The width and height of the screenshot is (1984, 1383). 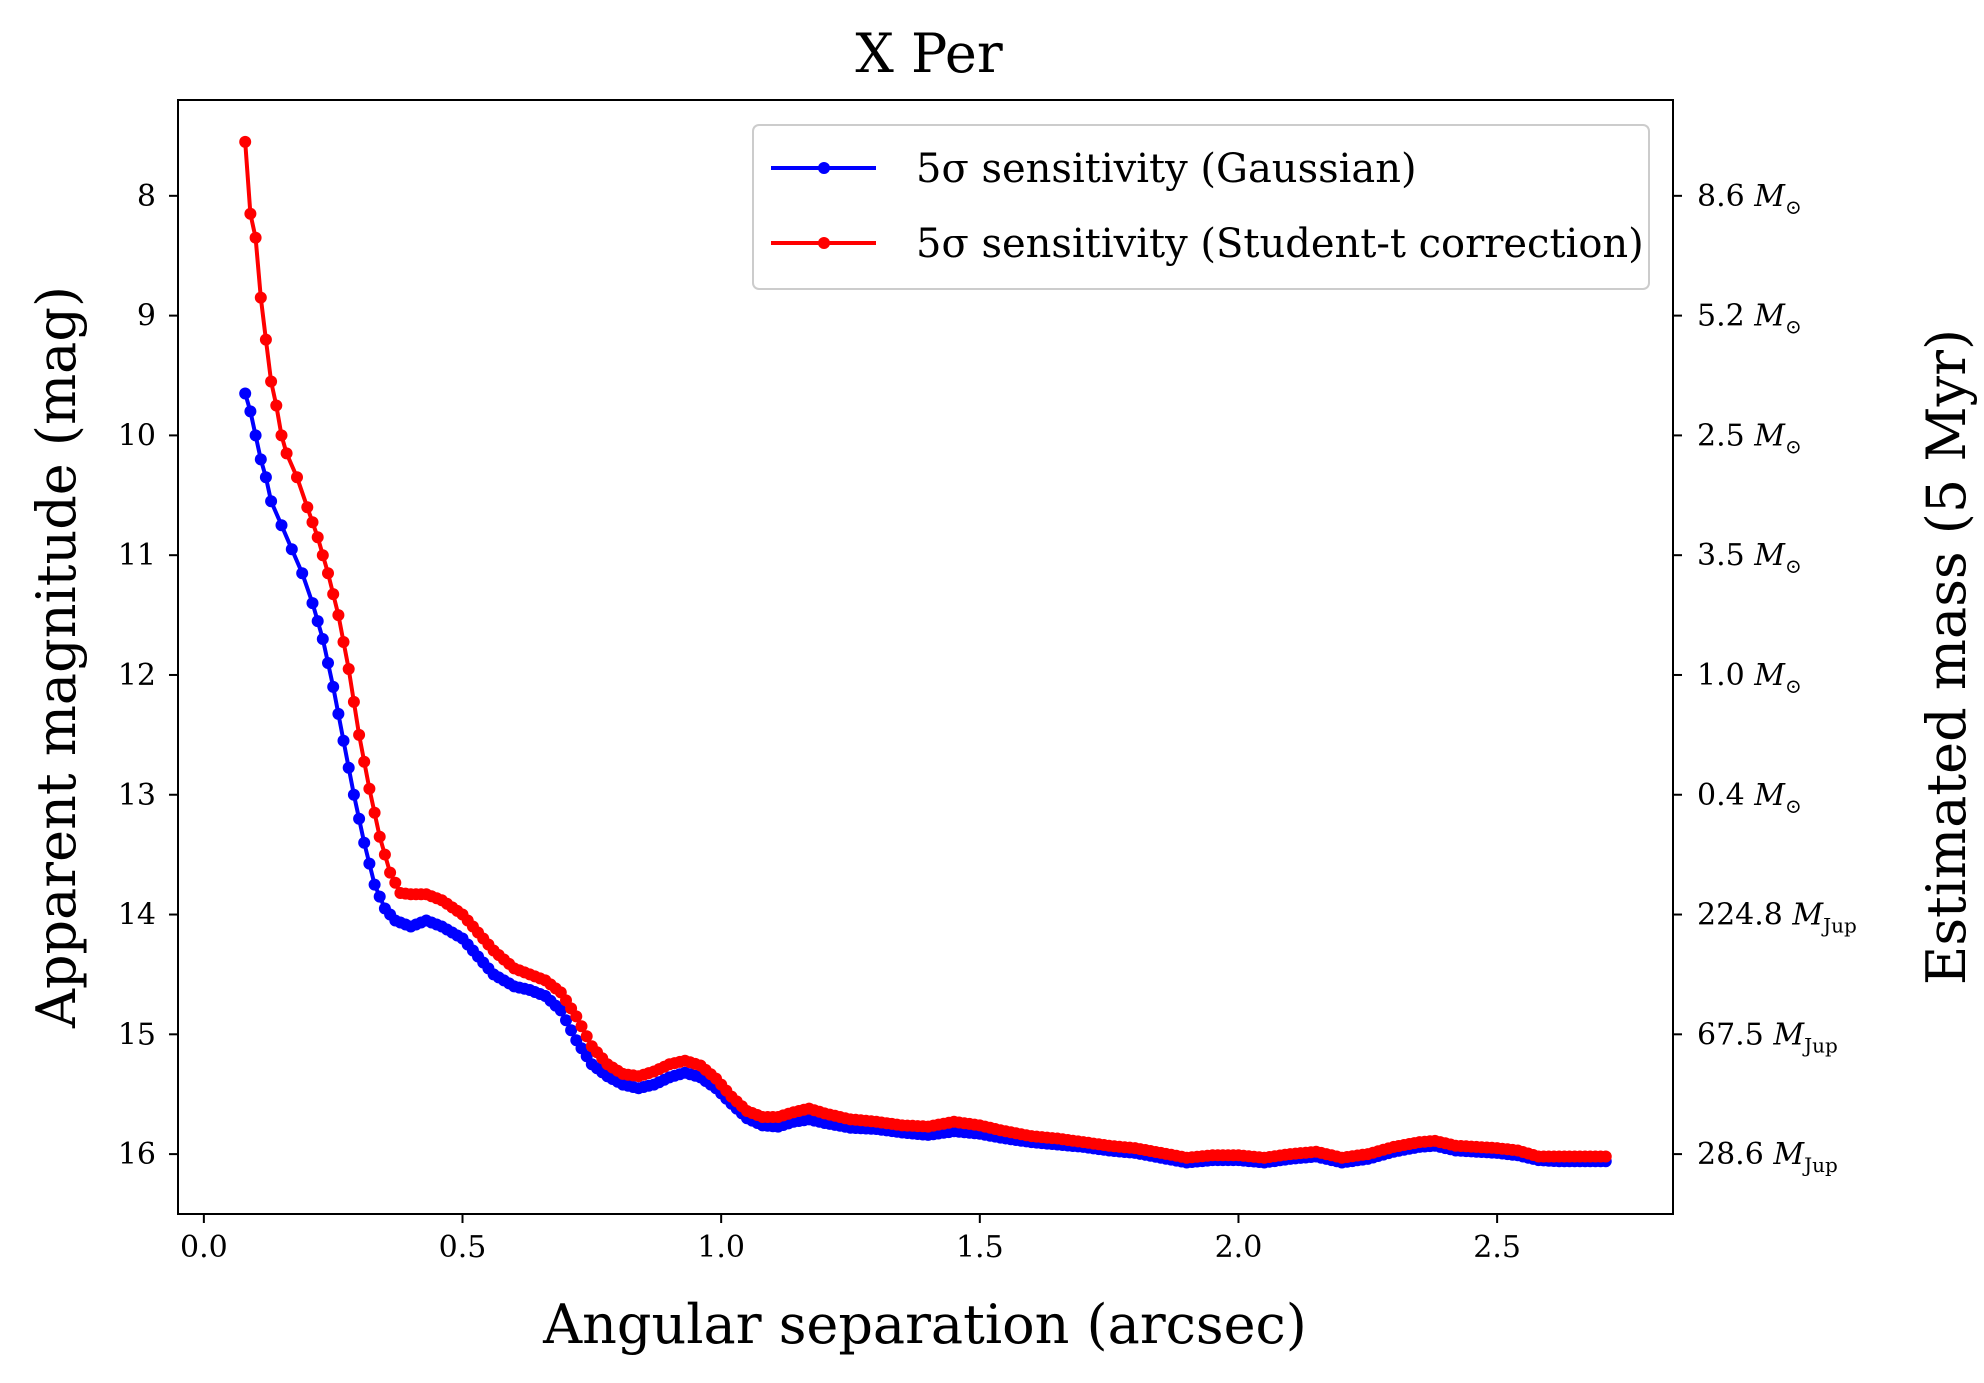 I want to click on legend-box, so click(x=1201, y=207).